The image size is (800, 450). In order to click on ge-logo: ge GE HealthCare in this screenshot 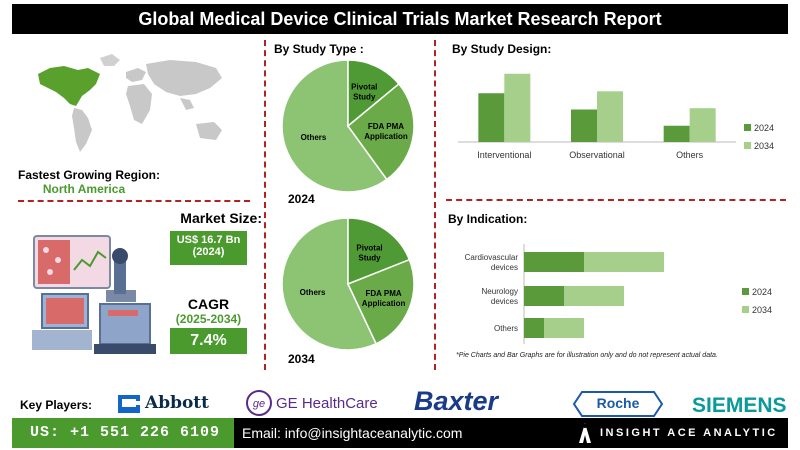, I will do `click(312, 403)`.